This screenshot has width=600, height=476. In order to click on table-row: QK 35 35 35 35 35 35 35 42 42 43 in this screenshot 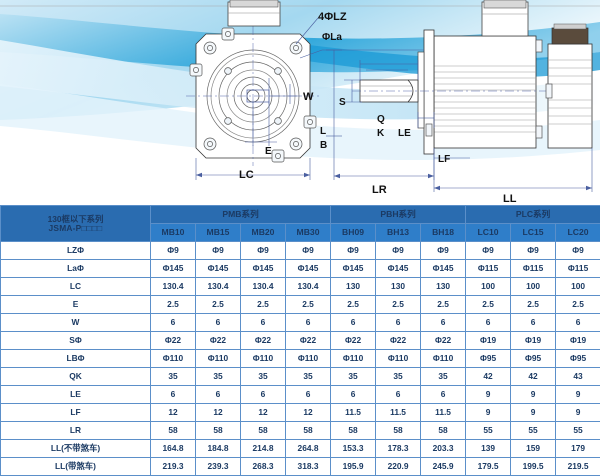, I will do `click(300, 377)`.